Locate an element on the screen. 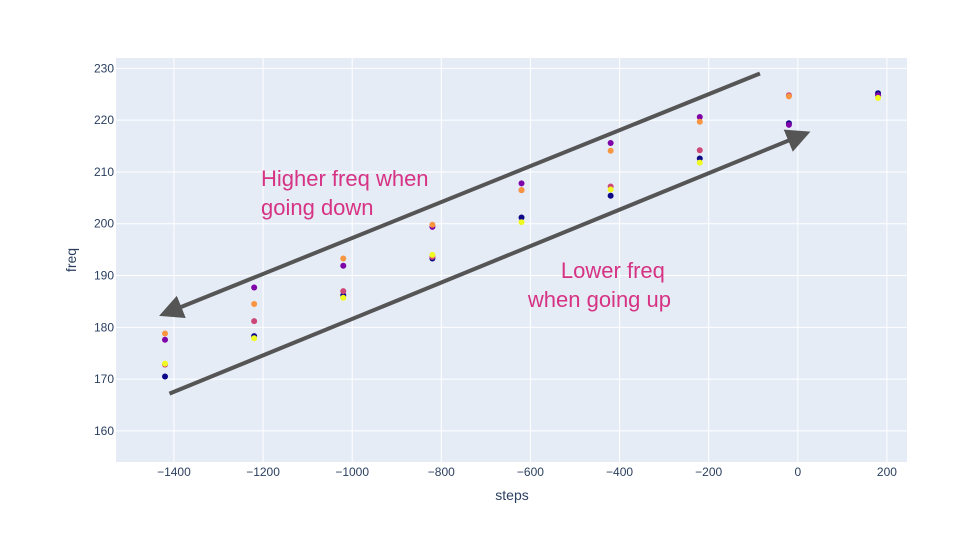 This screenshot has width=960, height=540. y-tick-label: 160 is located at coordinates (104, 431).